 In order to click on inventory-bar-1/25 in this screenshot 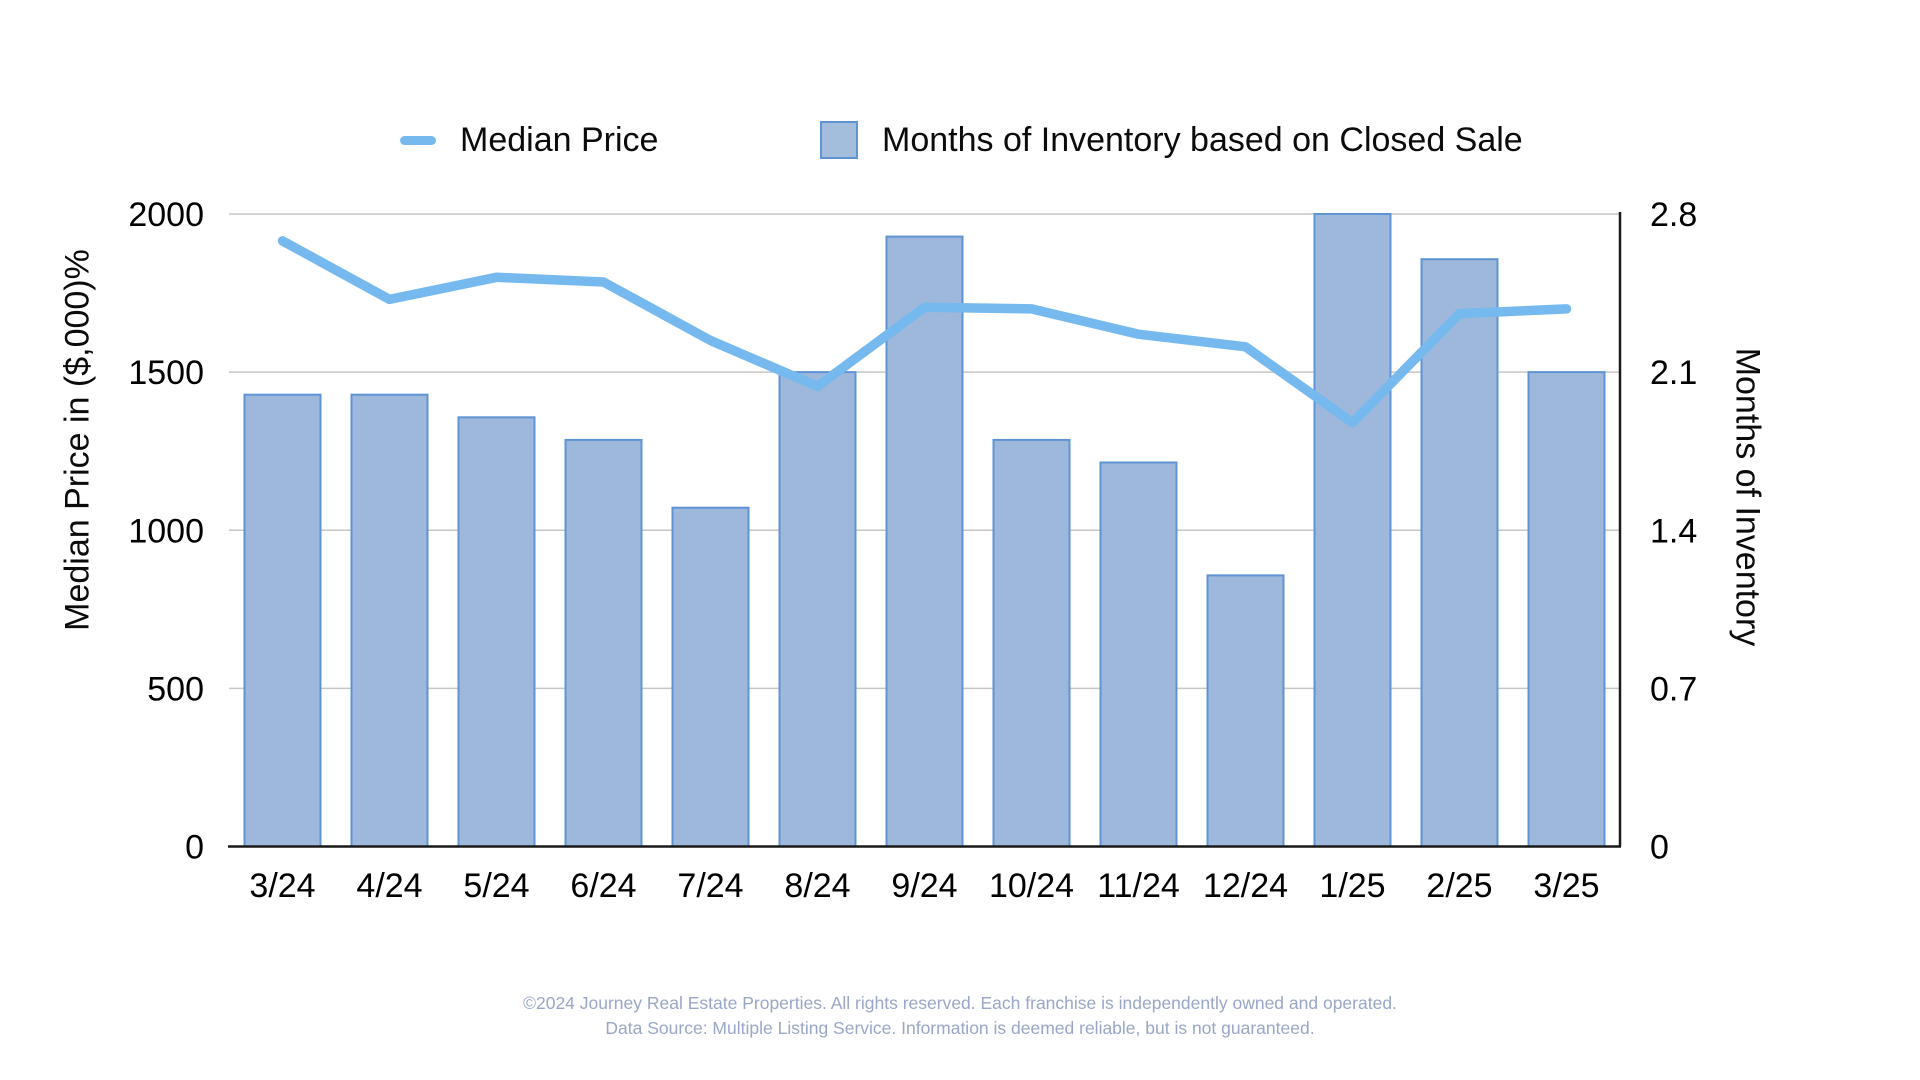, I will do `click(1352, 530)`.